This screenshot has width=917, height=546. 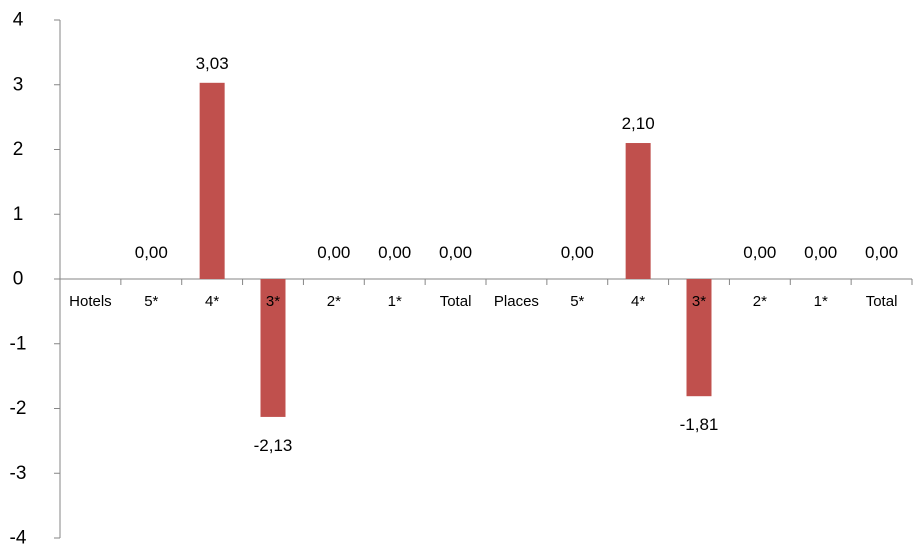 I want to click on data-label: 3,03, so click(x=212, y=63).